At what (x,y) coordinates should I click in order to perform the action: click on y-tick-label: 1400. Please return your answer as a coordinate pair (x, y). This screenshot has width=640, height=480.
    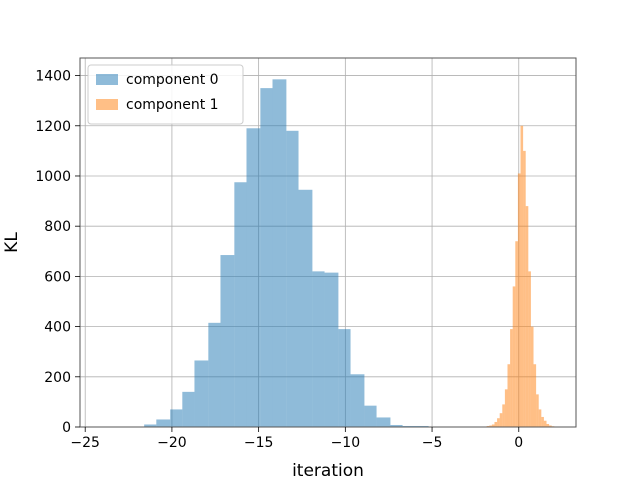
    Looking at the image, I should click on (53, 77).